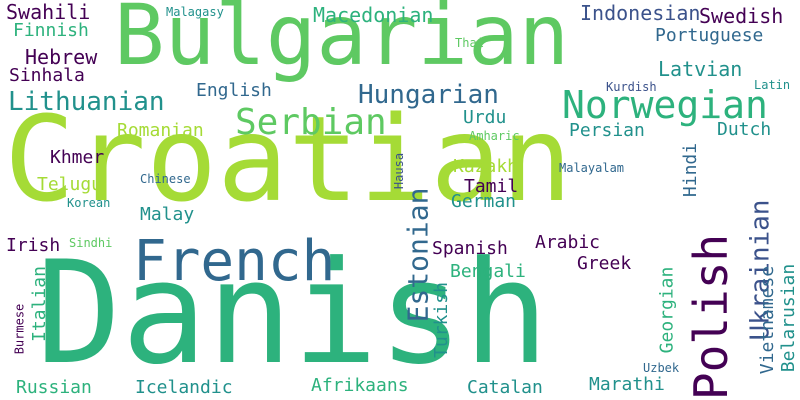 The width and height of the screenshot is (800, 400). Describe the element at coordinates (768, 320) in the screenshot. I see `word-vietnamese: Vietnamese` at that location.